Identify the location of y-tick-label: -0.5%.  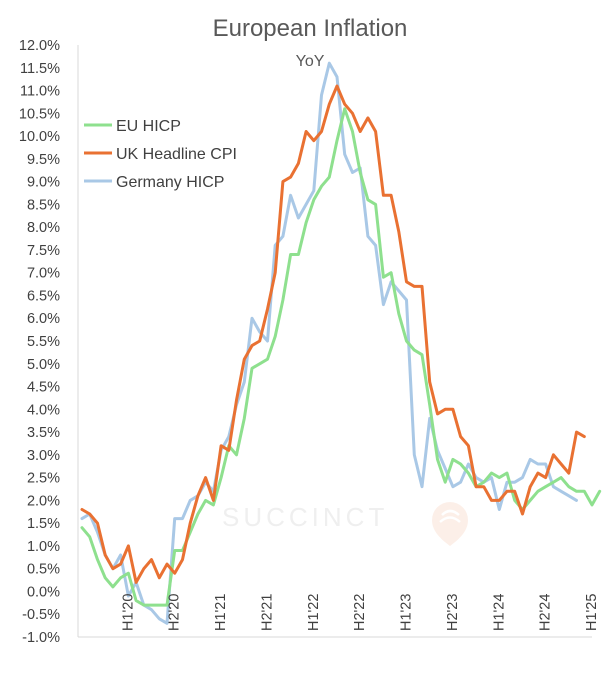
(41, 615).